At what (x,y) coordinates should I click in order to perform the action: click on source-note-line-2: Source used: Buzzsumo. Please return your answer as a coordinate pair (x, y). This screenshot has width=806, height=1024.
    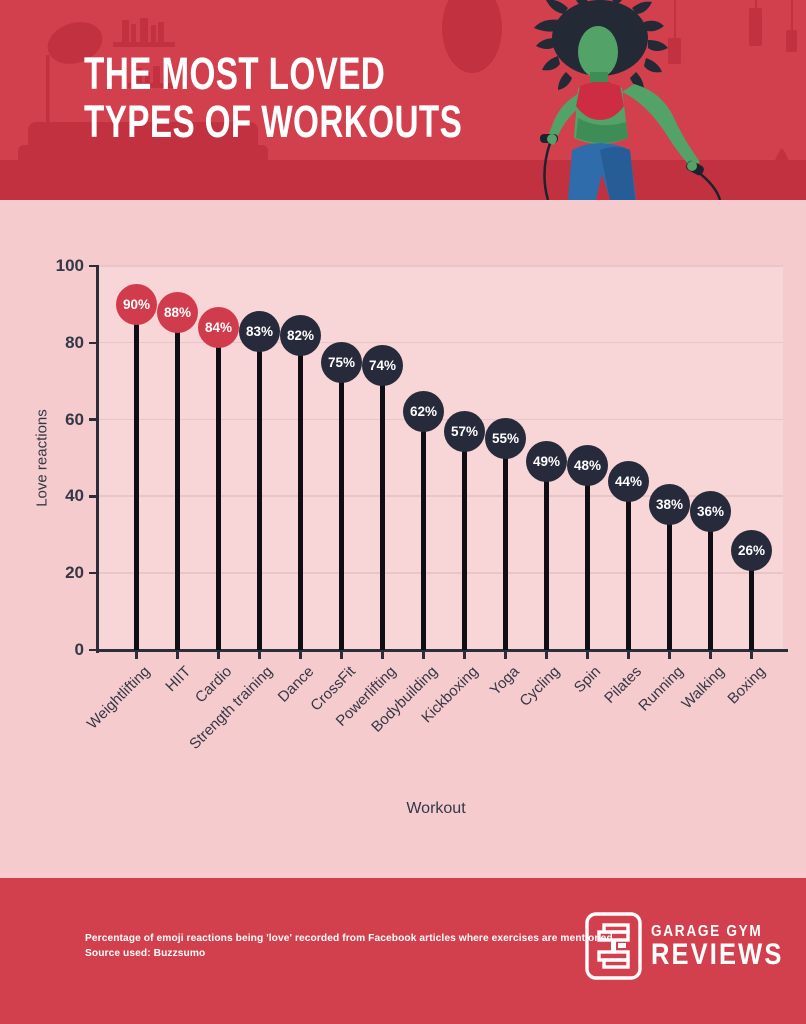
    Looking at the image, I should click on (145, 953).